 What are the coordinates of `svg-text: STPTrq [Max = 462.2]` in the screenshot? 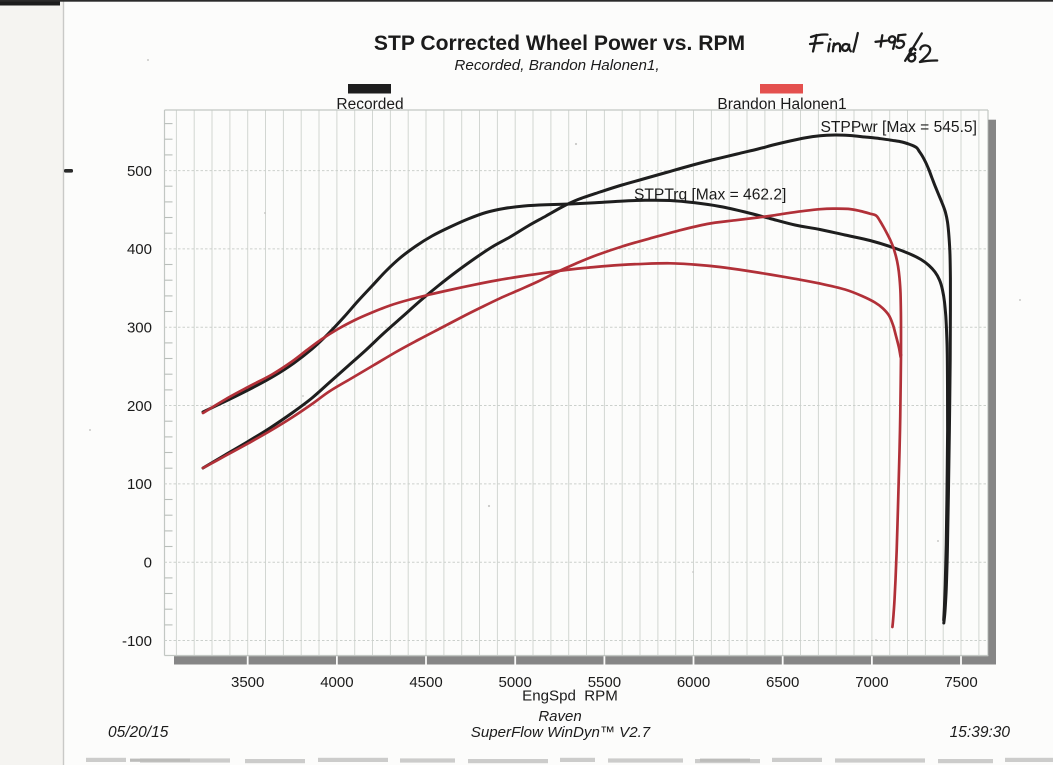 It's located at (710, 195).